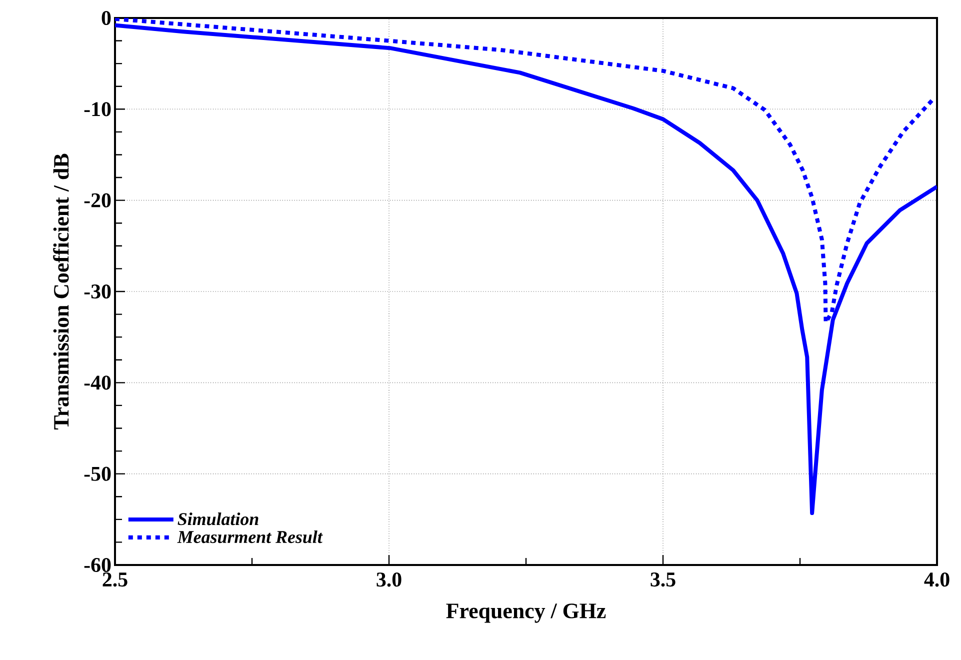 The image size is (961, 660). I want to click on y-tick-label: -50, so click(97, 473).